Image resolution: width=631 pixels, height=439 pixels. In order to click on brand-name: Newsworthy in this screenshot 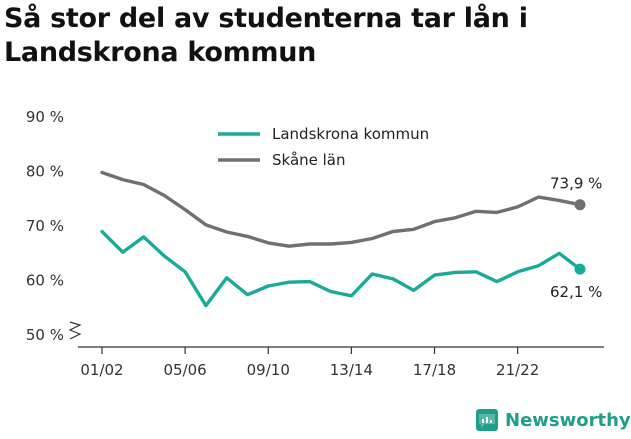, I will do `click(568, 420)`.